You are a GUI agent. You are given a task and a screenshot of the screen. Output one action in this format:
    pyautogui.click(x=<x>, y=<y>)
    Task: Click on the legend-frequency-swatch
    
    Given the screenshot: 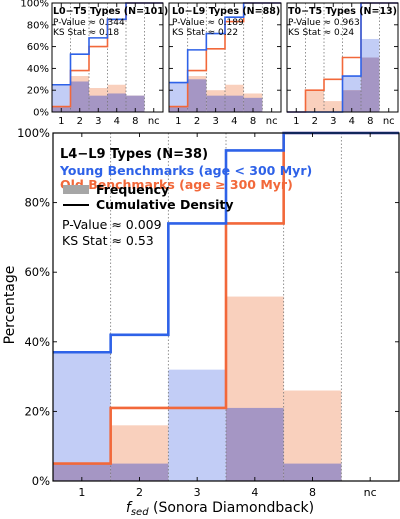 What is the action you would take?
    pyautogui.click(x=76, y=189)
    